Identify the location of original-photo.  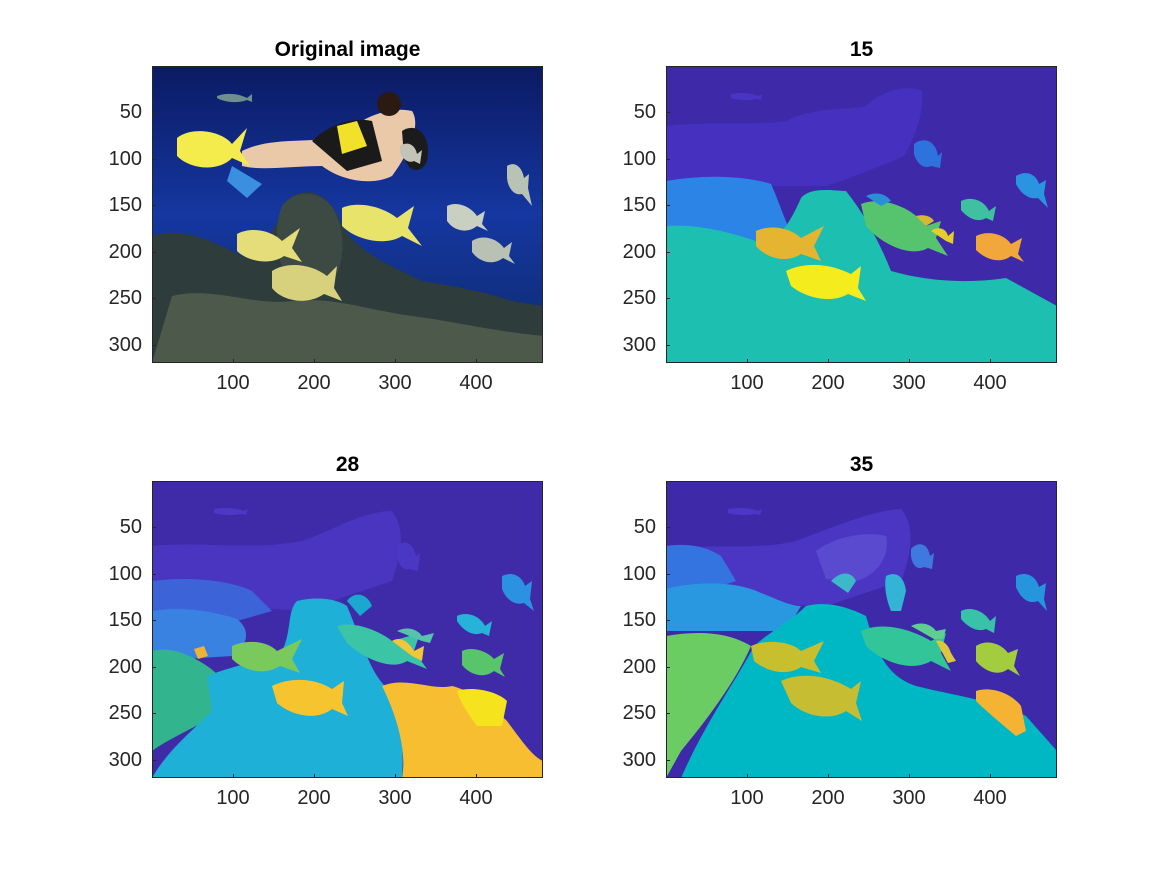
(347, 214).